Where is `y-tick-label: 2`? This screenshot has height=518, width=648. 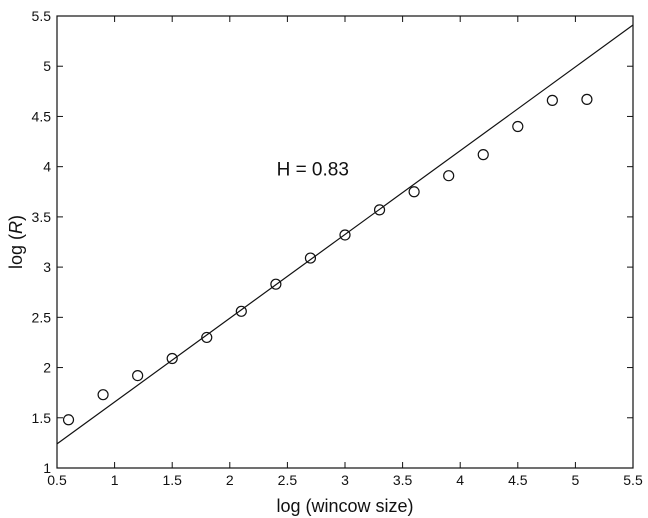
y-tick-label: 2 is located at coordinates (47, 368).